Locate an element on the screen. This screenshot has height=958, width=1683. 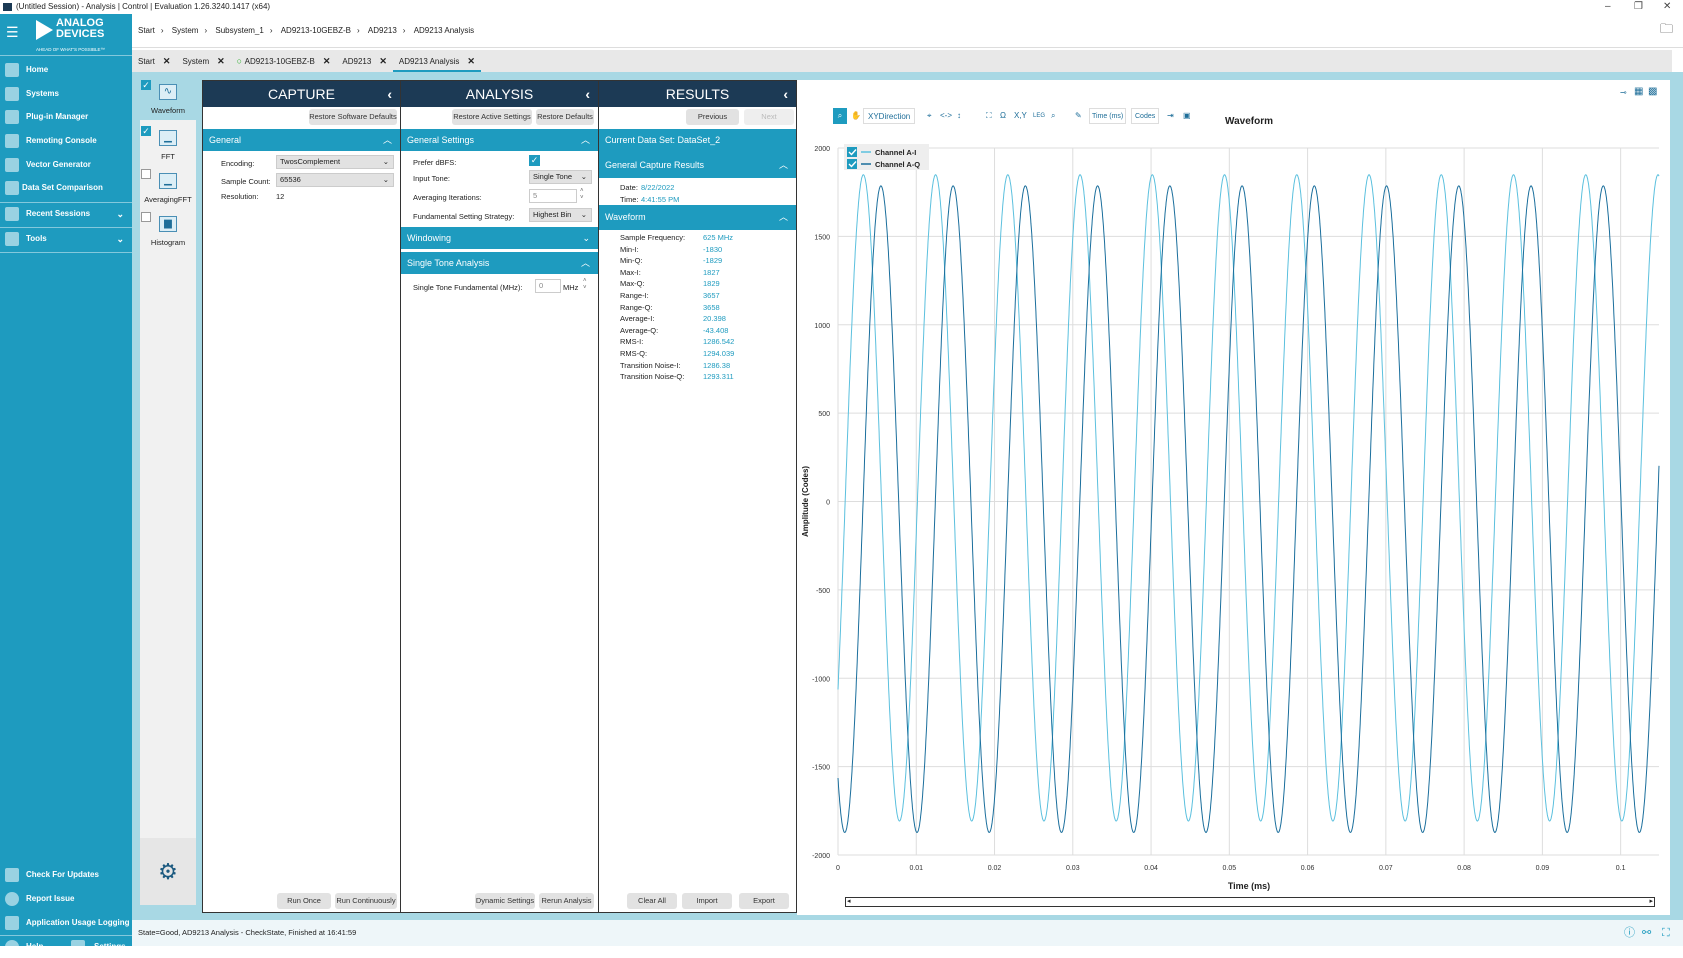
report-issue-button: Report Issue is located at coordinates (66, 899).